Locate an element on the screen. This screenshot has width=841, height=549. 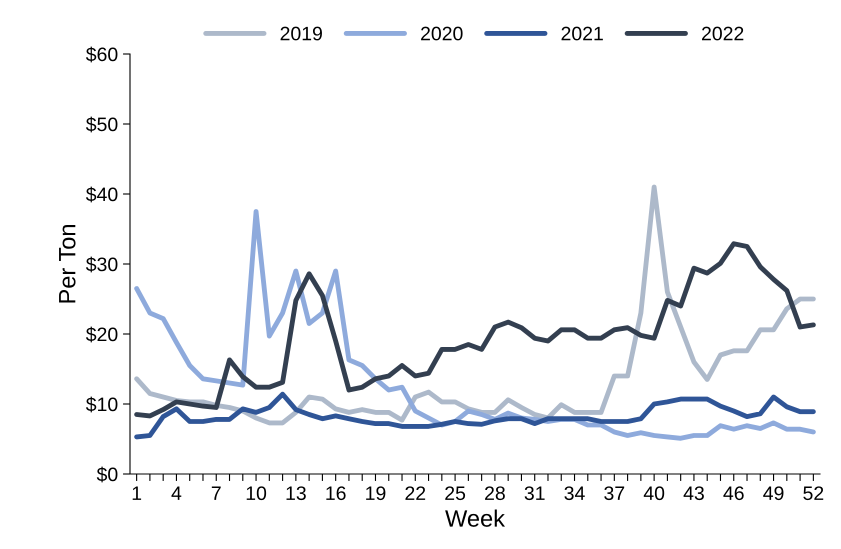
y-tick-label: $30 is located at coordinates (102, 264).